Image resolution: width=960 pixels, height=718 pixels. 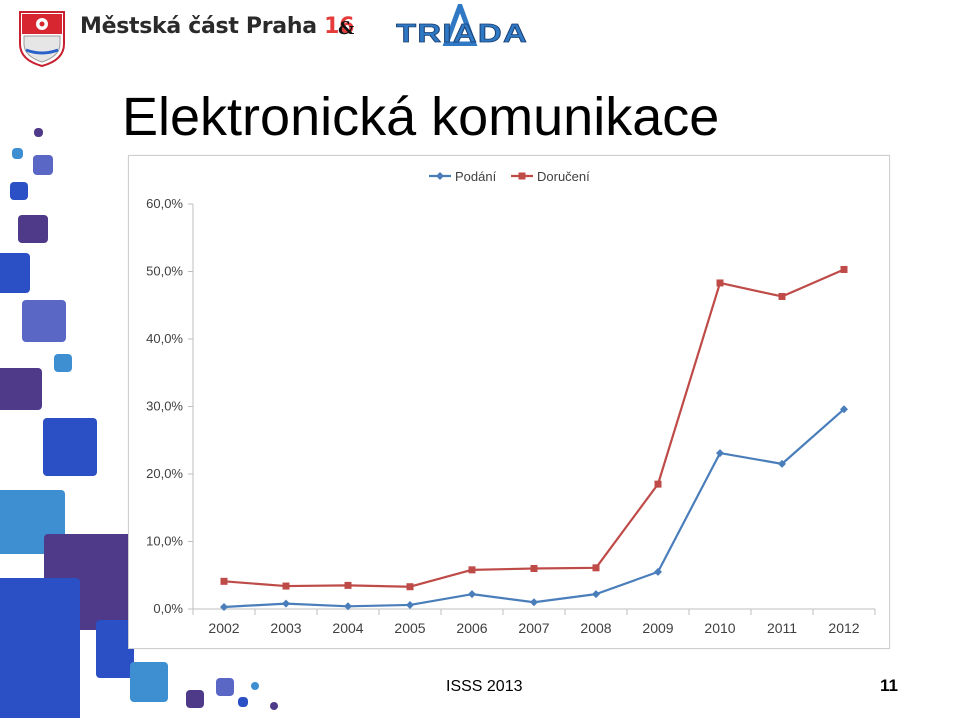 What do you see at coordinates (595, 628) in the screenshot?
I see `x-tick-label: 2008` at bounding box center [595, 628].